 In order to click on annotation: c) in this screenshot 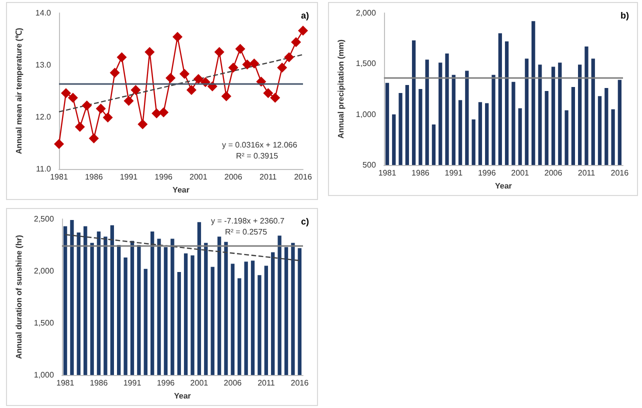, I will do `click(305, 221)`.